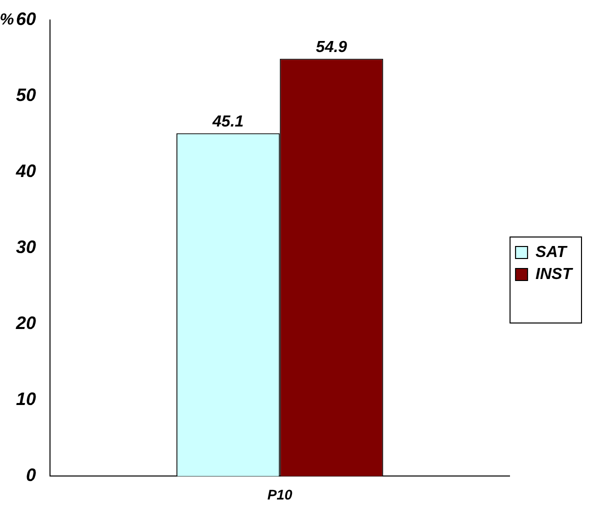 The image size is (600, 515). Describe the element at coordinates (26, 247) in the screenshot. I see `y-tick-label: 30` at that location.